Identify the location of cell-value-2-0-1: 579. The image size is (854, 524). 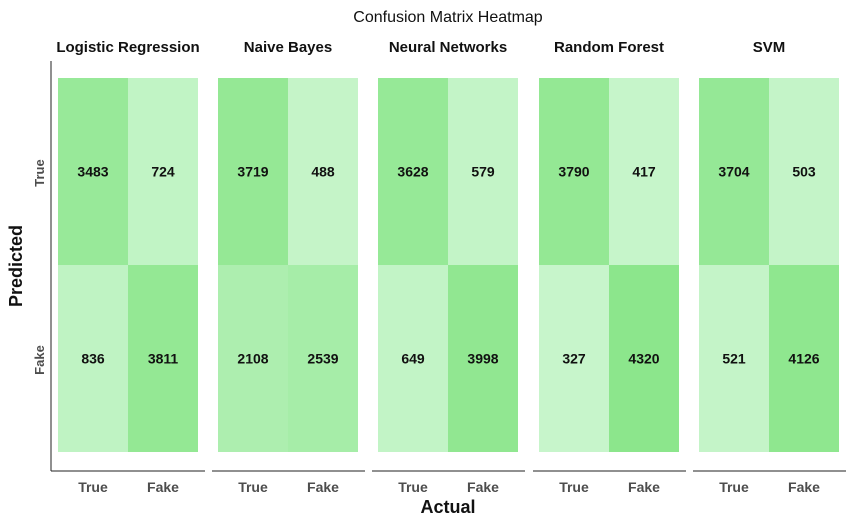
(483, 172).